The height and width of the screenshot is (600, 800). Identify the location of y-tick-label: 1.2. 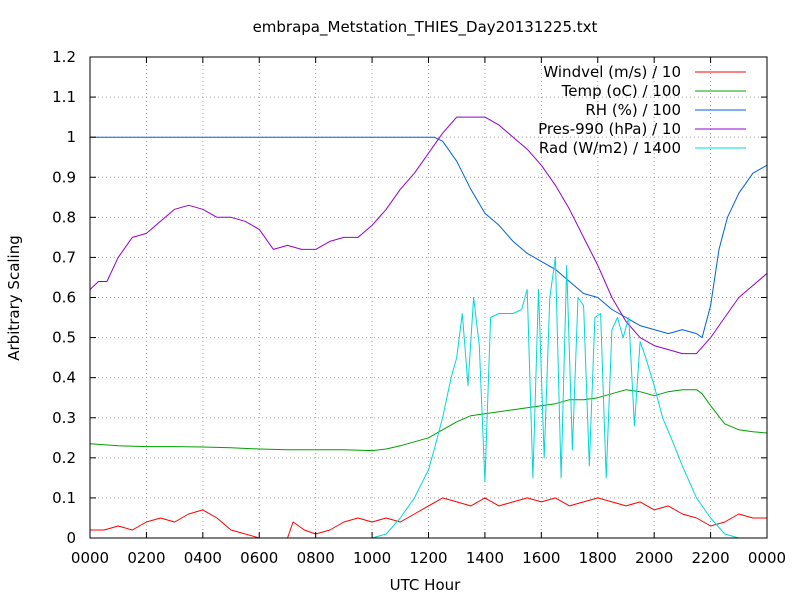
(64, 57).